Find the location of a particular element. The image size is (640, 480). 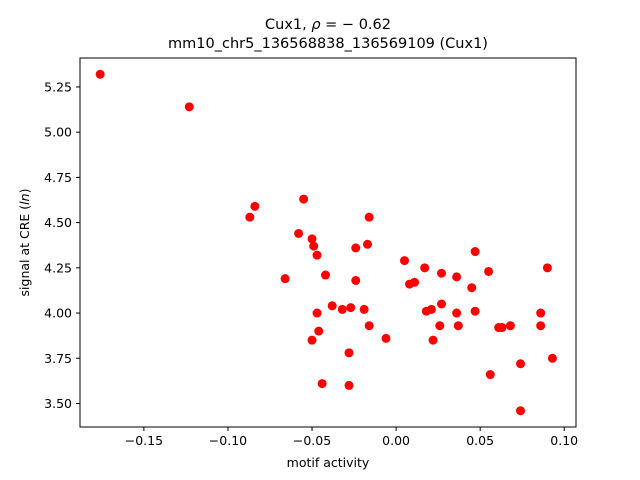

x-tick-label: 0.00 is located at coordinates (396, 440).